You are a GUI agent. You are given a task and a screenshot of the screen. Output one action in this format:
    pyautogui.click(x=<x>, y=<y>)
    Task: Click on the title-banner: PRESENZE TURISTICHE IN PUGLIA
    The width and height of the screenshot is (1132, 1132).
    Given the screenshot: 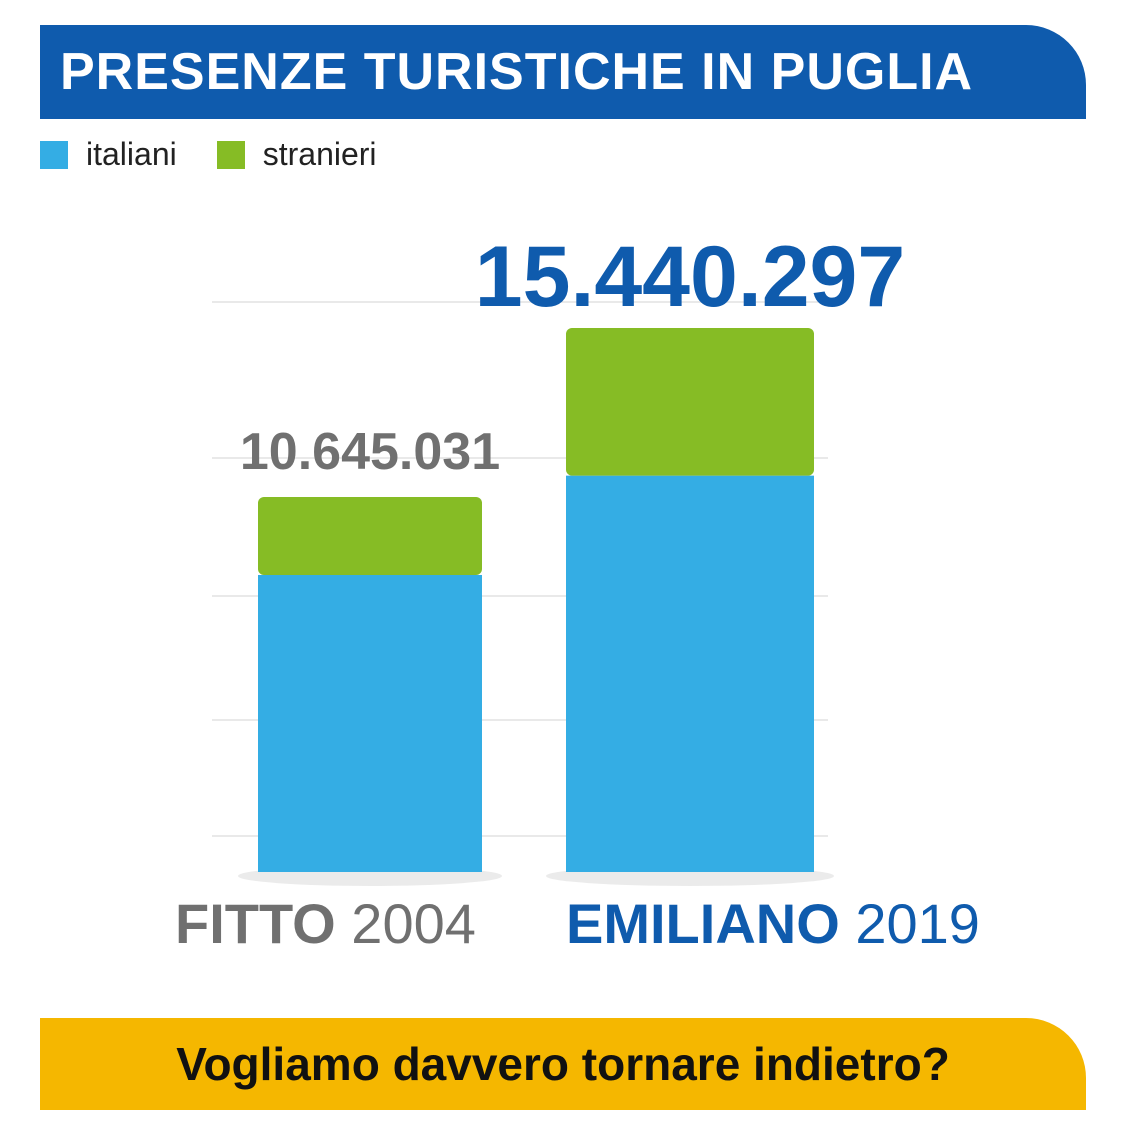 What is the action you would take?
    pyautogui.click(x=563, y=72)
    